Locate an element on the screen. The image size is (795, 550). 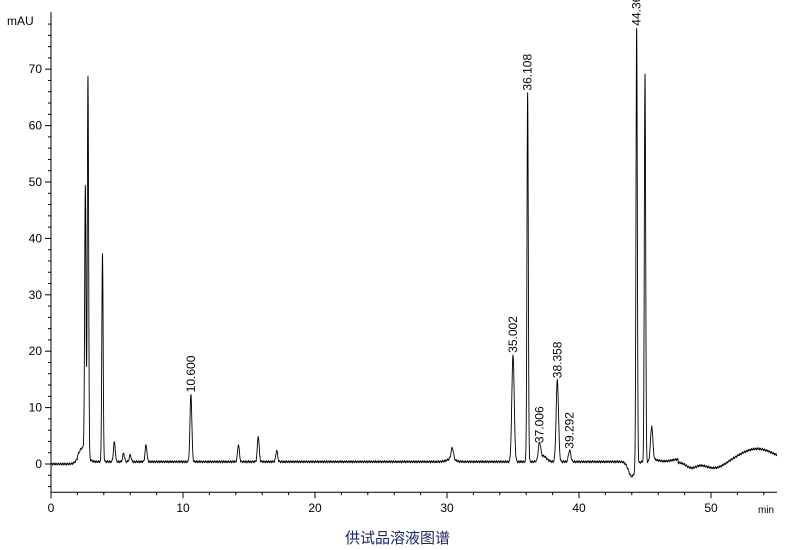
y-tick-label: 0 is located at coordinates (38, 464).